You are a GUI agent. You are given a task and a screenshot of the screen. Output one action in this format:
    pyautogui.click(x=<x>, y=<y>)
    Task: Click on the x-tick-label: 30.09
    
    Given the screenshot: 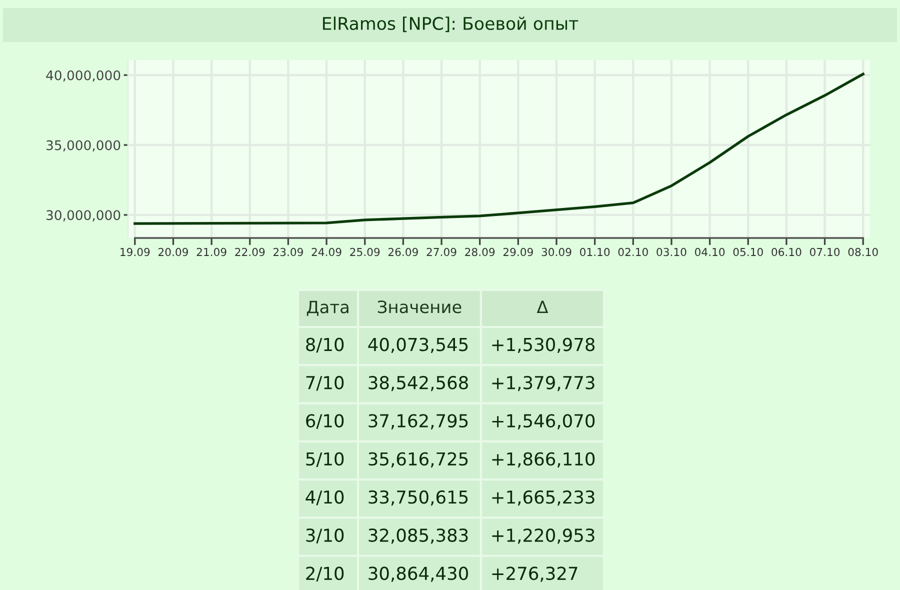 What is the action you would take?
    pyautogui.click(x=557, y=252)
    